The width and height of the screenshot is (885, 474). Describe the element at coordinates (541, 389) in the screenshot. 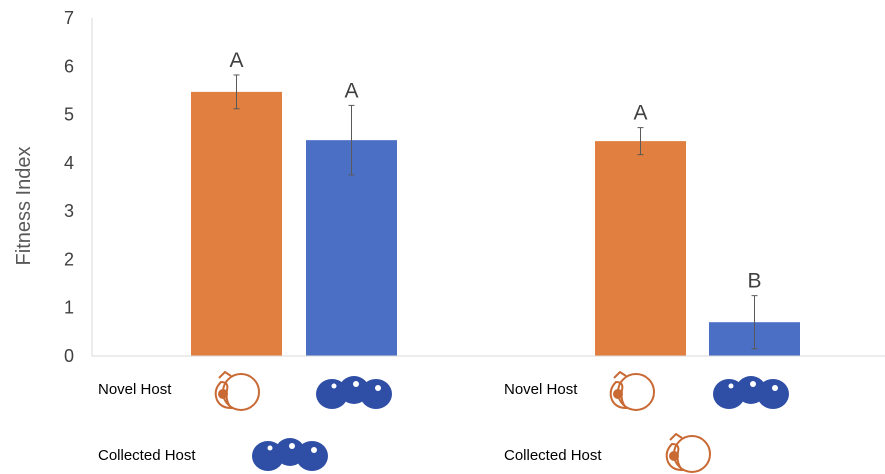

I see `right-novel-host-label: Novel Host` at that location.